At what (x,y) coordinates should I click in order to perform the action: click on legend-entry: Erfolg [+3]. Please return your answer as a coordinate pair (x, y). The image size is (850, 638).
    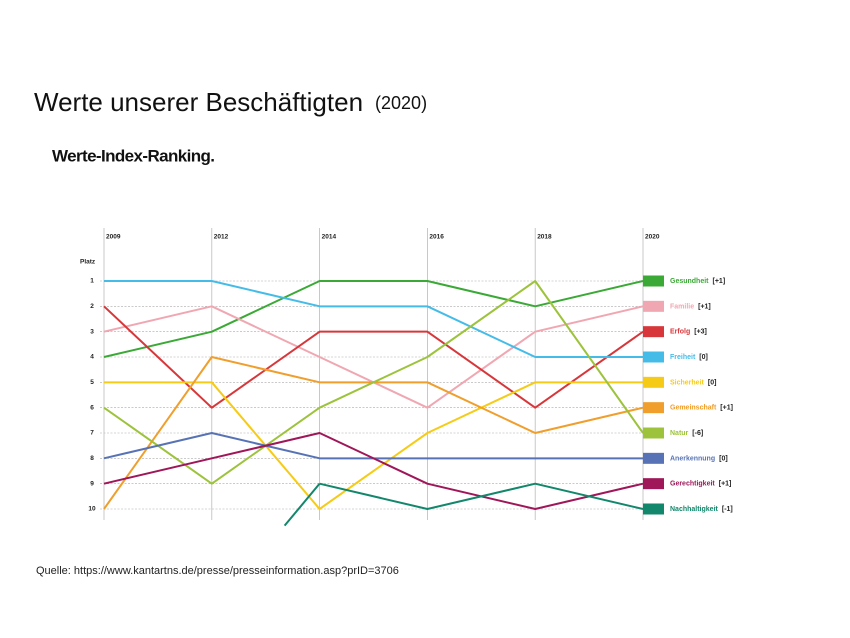
    Looking at the image, I should click on (688, 332).